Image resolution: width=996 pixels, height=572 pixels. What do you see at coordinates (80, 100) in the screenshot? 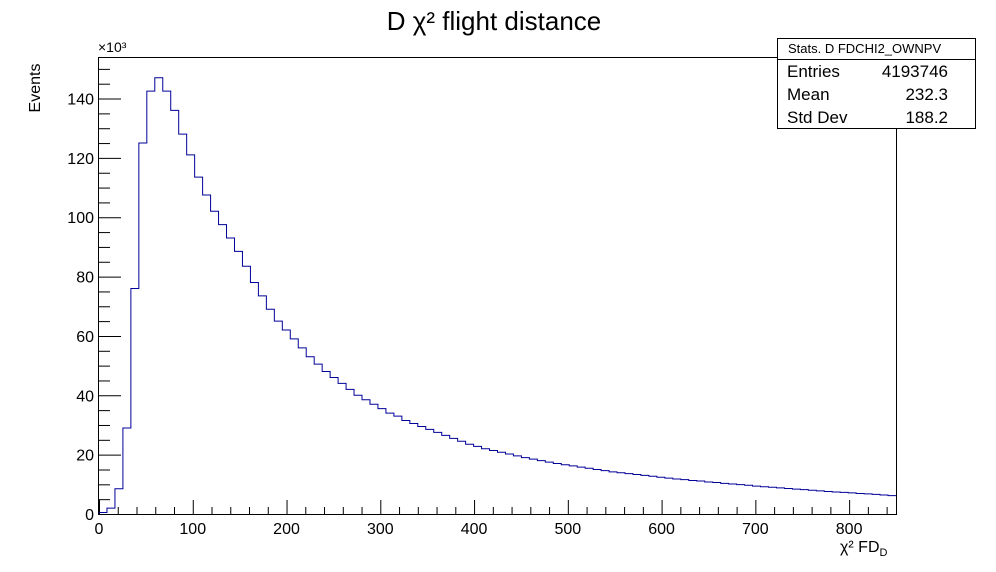
I see `y-tick-label: 140` at bounding box center [80, 100].